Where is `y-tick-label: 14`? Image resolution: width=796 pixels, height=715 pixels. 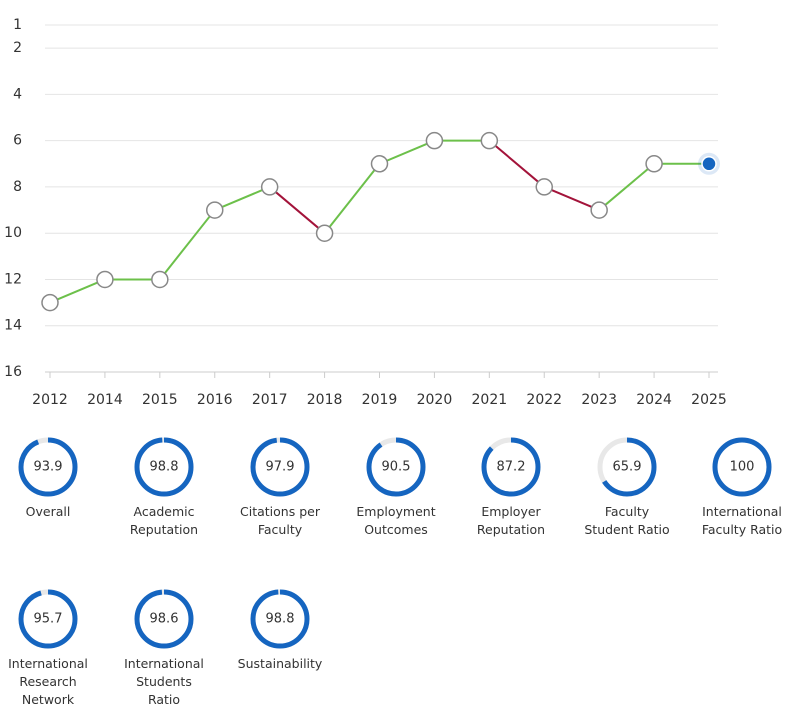
y-tick-label: 14 is located at coordinates (13, 326).